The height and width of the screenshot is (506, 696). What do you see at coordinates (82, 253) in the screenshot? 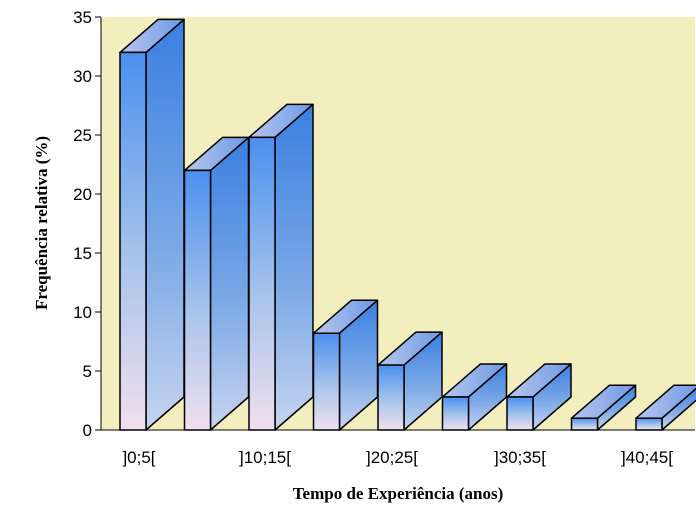
I see `y-tick-label: 15` at bounding box center [82, 253].